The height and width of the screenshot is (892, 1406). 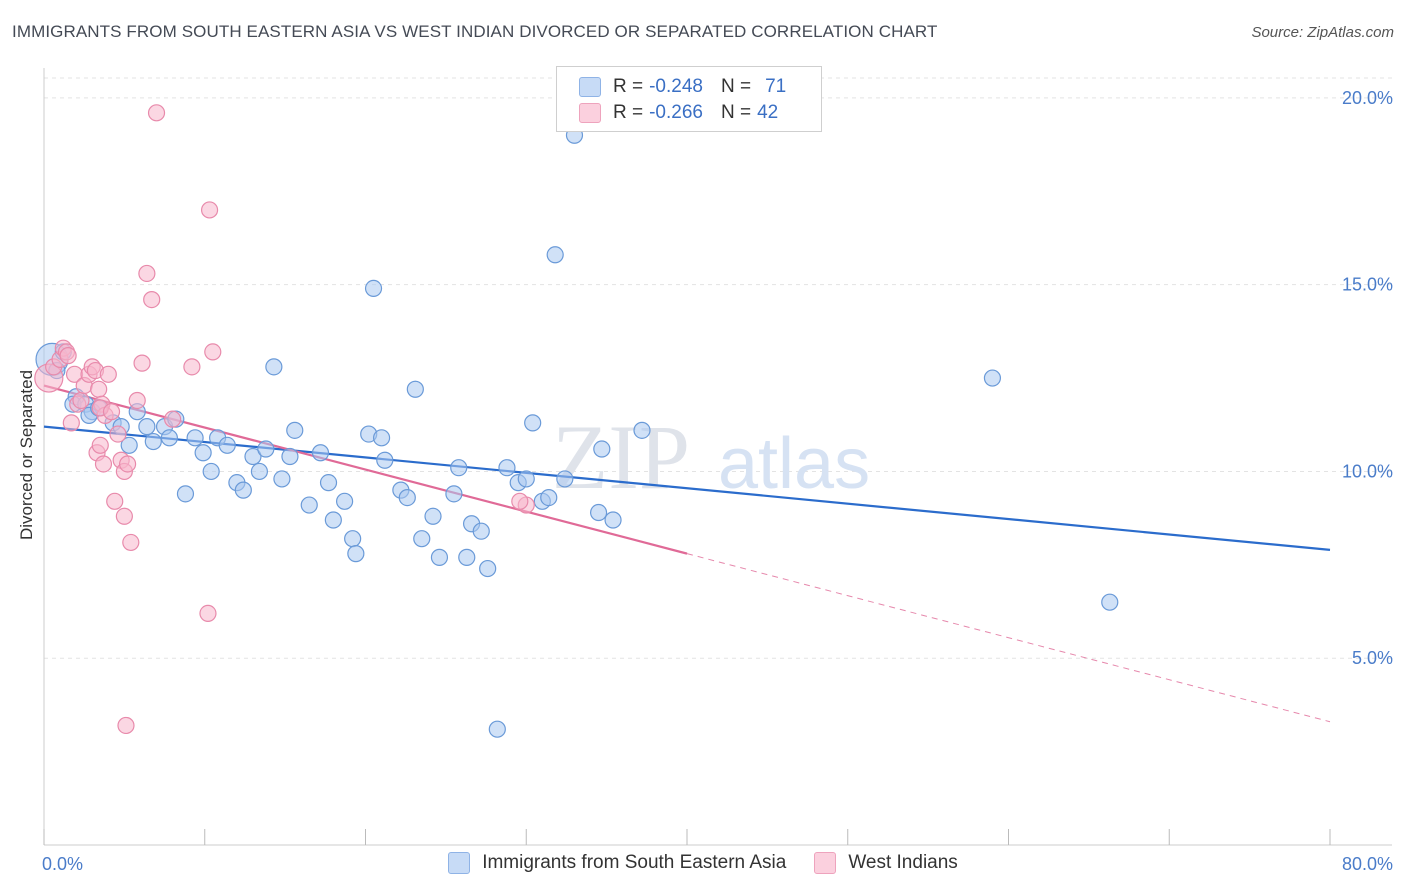 What do you see at coordinates (776, 86) in the screenshot?
I see `legend-n-value: 71` at bounding box center [776, 86].